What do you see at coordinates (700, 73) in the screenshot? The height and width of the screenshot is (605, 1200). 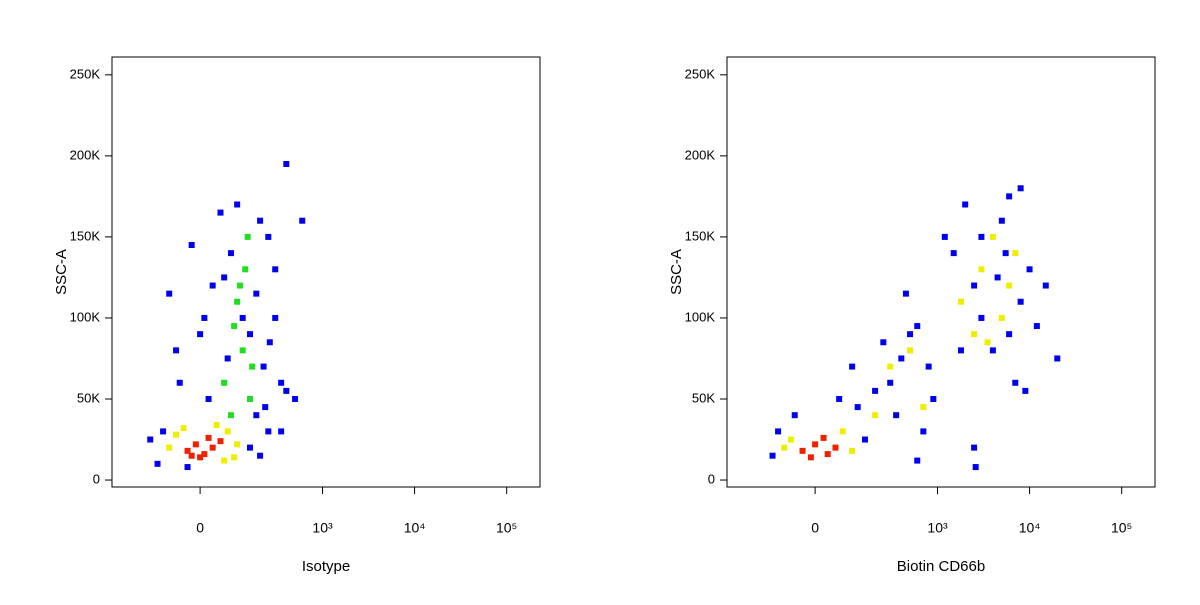 I see `y-tick-label: 250K` at bounding box center [700, 73].